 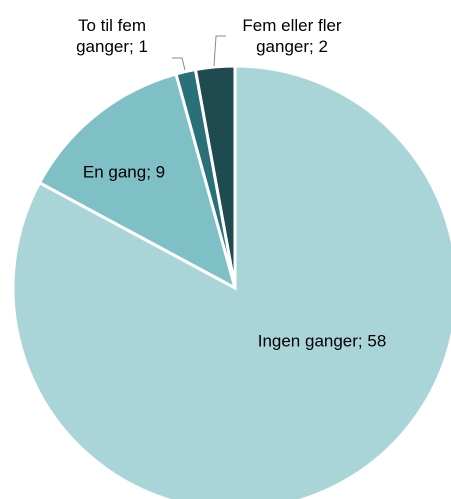 I want to click on data-label: Ingen ganger; 58, so click(x=322, y=341).